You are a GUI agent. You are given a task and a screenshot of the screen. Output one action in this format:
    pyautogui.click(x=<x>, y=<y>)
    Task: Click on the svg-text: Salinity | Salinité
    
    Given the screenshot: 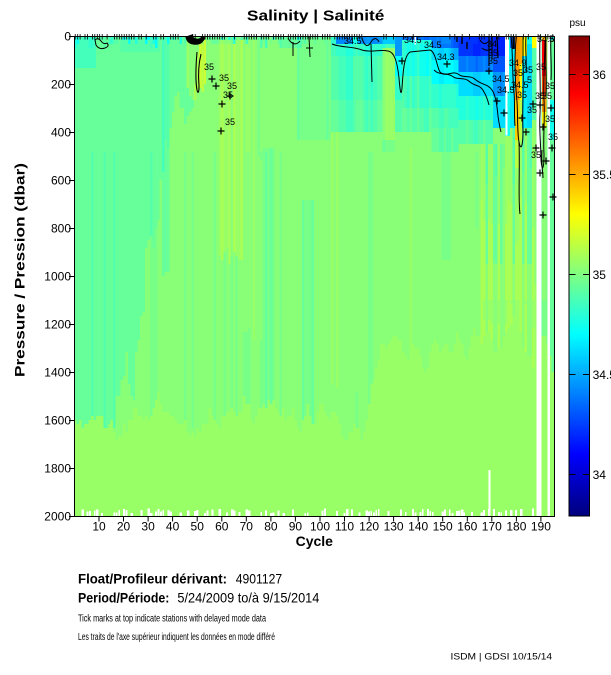 What is the action you would take?
    pyautogui.click(x=316, y=16)
    